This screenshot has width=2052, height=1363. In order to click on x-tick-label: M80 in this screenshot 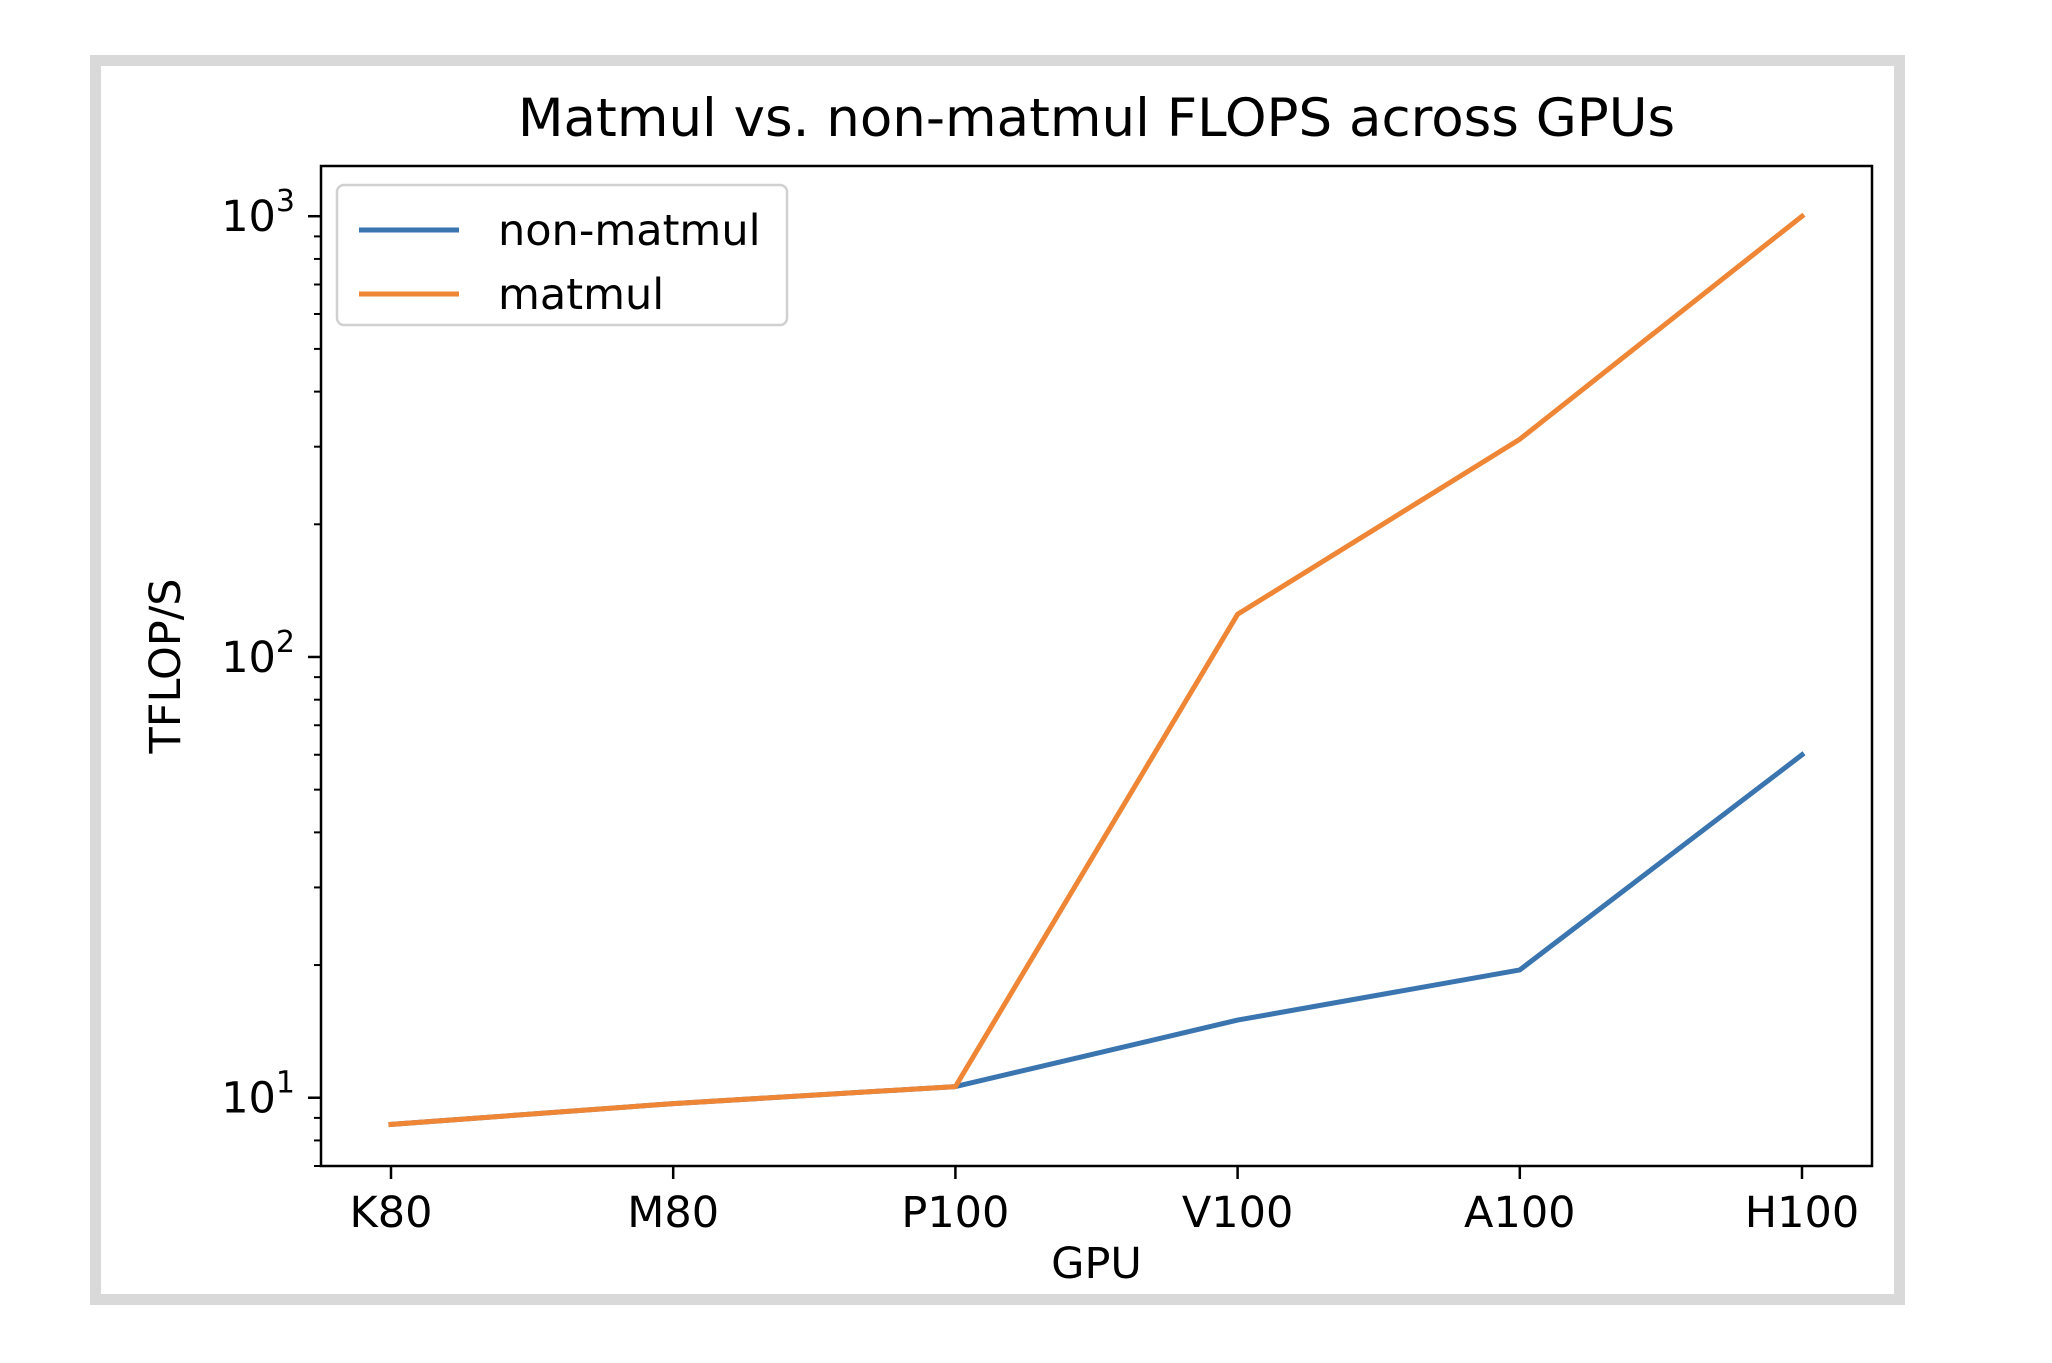, I will do `click(673, 1213)`.